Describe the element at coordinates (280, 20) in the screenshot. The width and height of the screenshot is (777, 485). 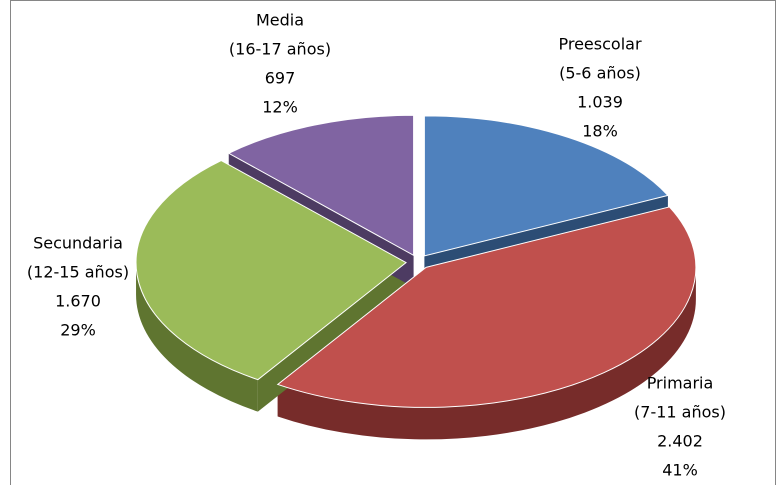
I see `category-label: Media` at that location.